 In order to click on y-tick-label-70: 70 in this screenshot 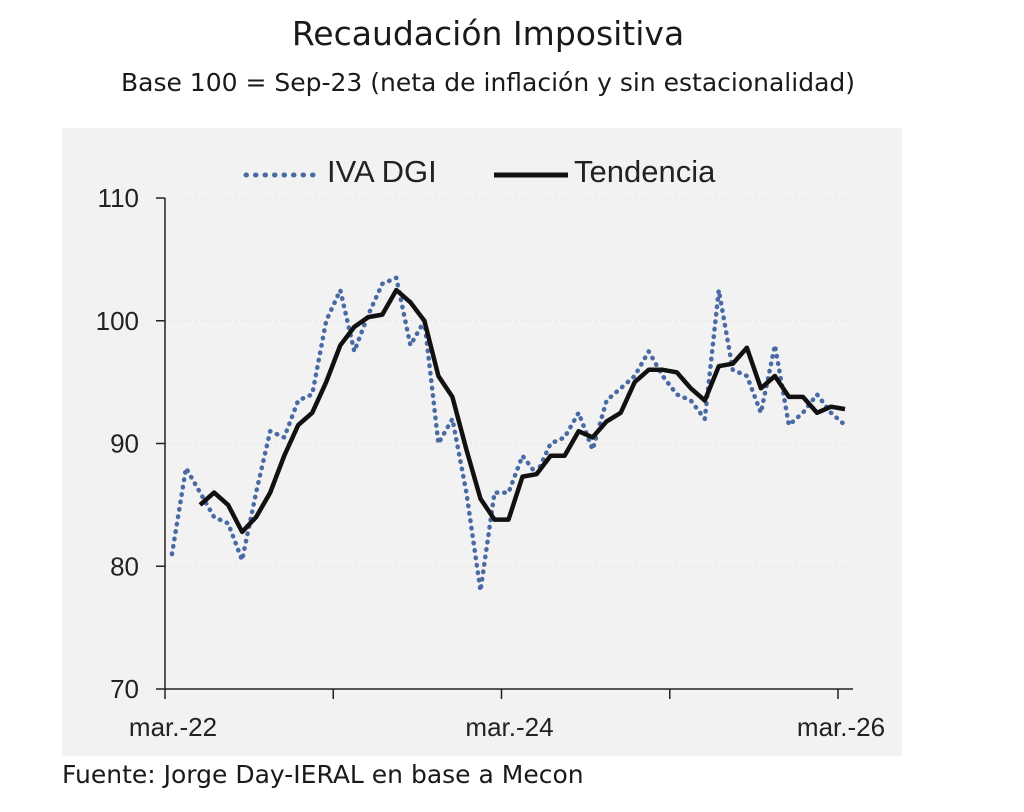, I will do `click(124, 689)`.